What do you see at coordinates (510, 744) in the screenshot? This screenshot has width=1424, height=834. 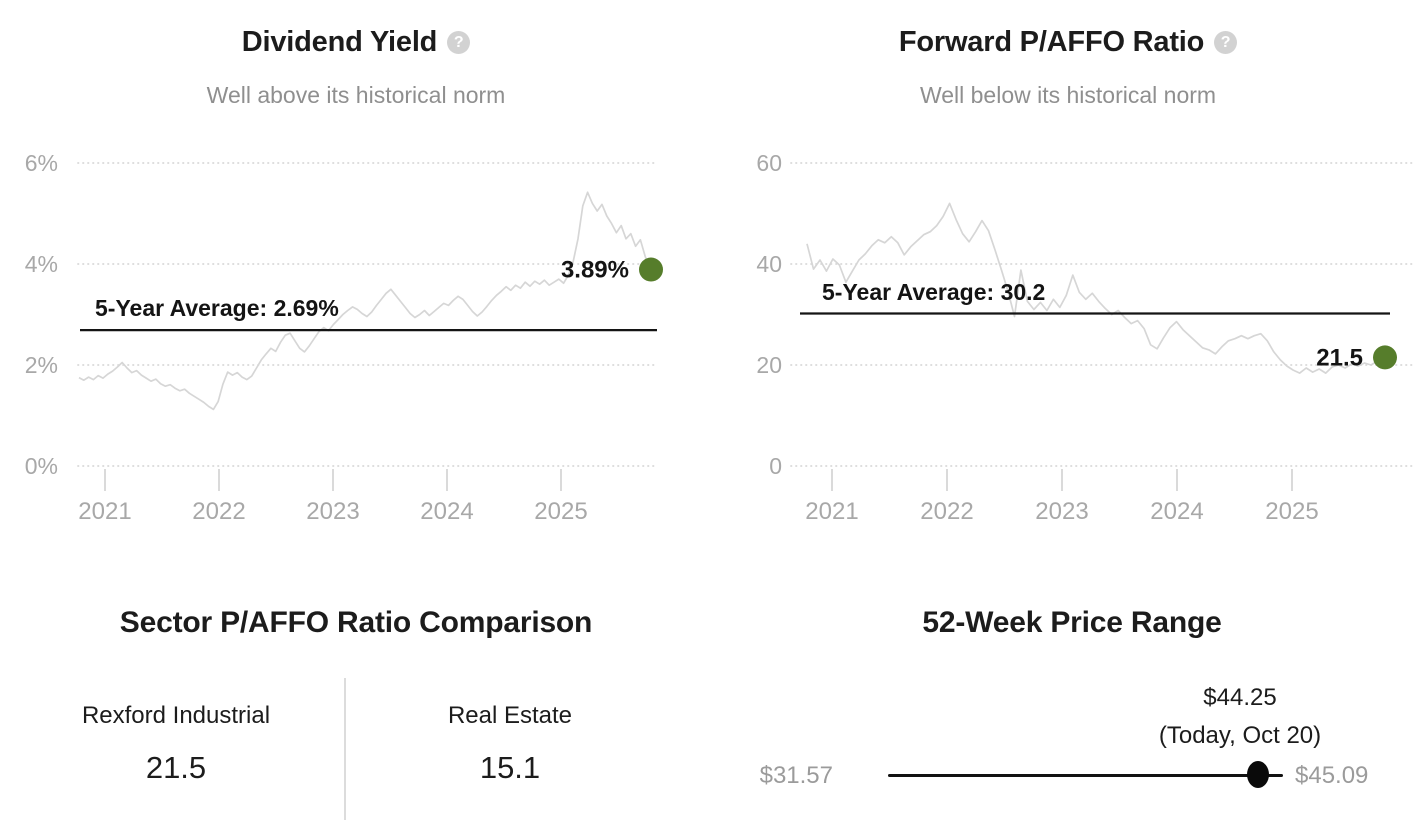 I see `comparison-column-sector: Real Estate 15.1` at bounding box center [510, 744].